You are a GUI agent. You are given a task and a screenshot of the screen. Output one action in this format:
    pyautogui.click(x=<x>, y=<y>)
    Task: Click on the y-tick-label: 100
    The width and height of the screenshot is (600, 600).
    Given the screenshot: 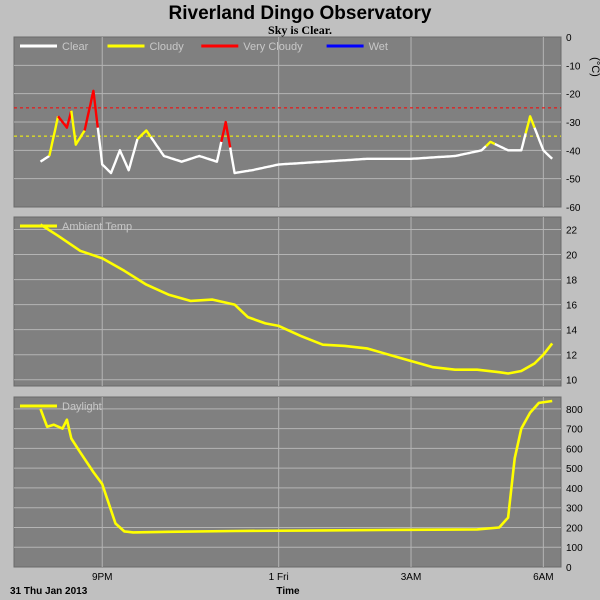 What is the action you would take?
    pyautogui.click(x=574, y=548)
    